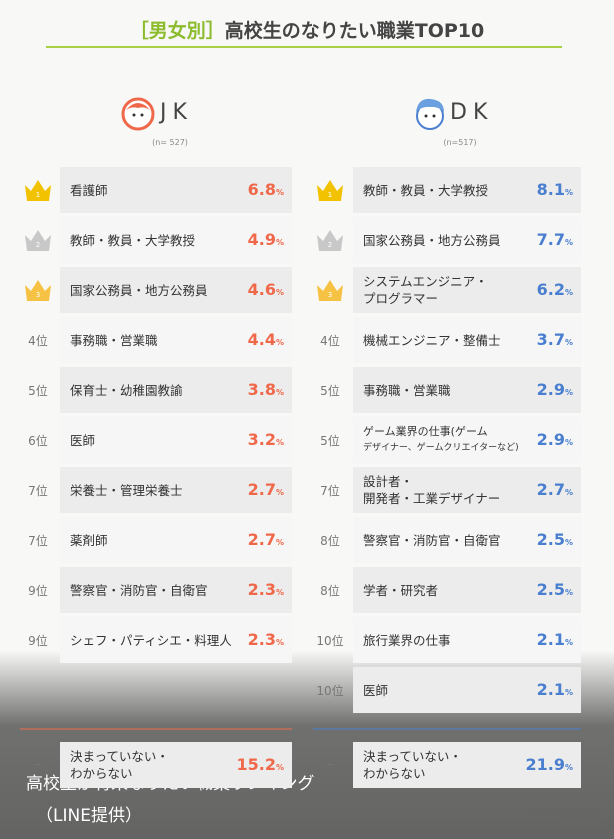 The width and height of the screenshot is (614, 839). Describe the element at coordinates (401, 590) in the screenshot. I see `job-line: 学者・研究者` at that location.